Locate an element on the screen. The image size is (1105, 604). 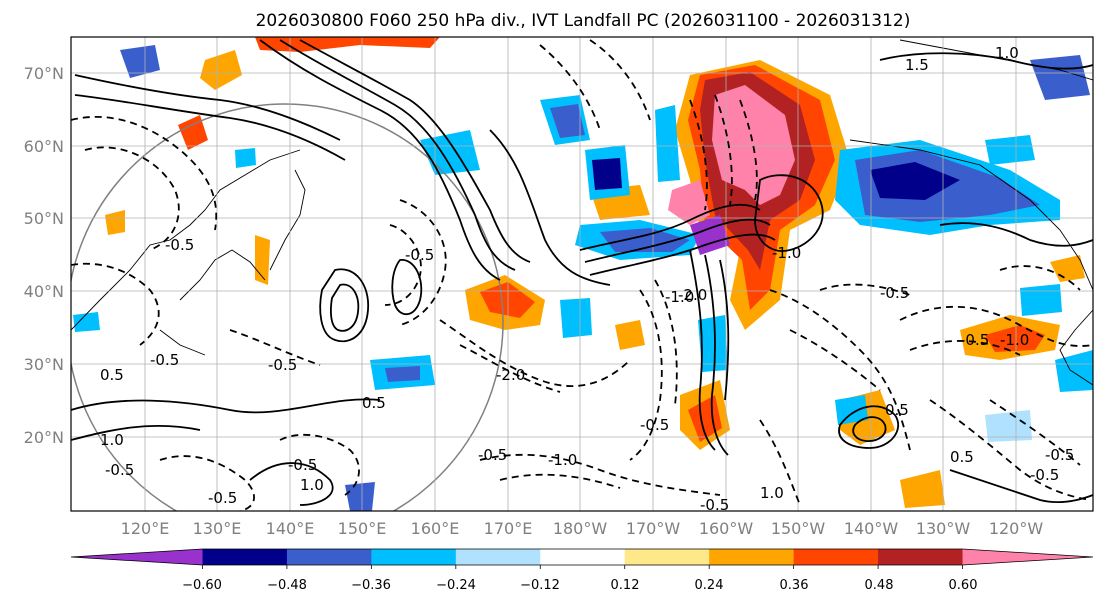
lat-label: 20°N is located at coordinates (44, 437).